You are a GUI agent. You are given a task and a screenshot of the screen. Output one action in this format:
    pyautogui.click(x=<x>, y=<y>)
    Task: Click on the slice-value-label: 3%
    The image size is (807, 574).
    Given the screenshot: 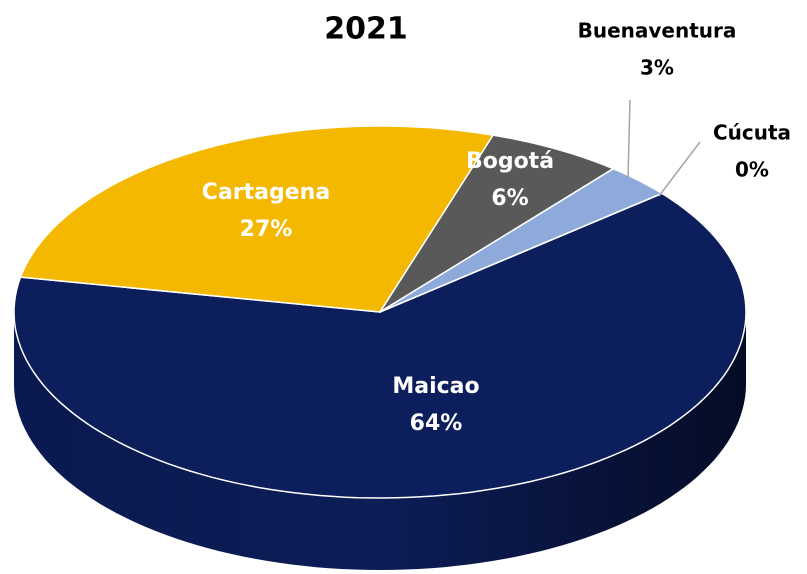 What is the action you would take?
    pyautogui.click(x=657, y=68)
    